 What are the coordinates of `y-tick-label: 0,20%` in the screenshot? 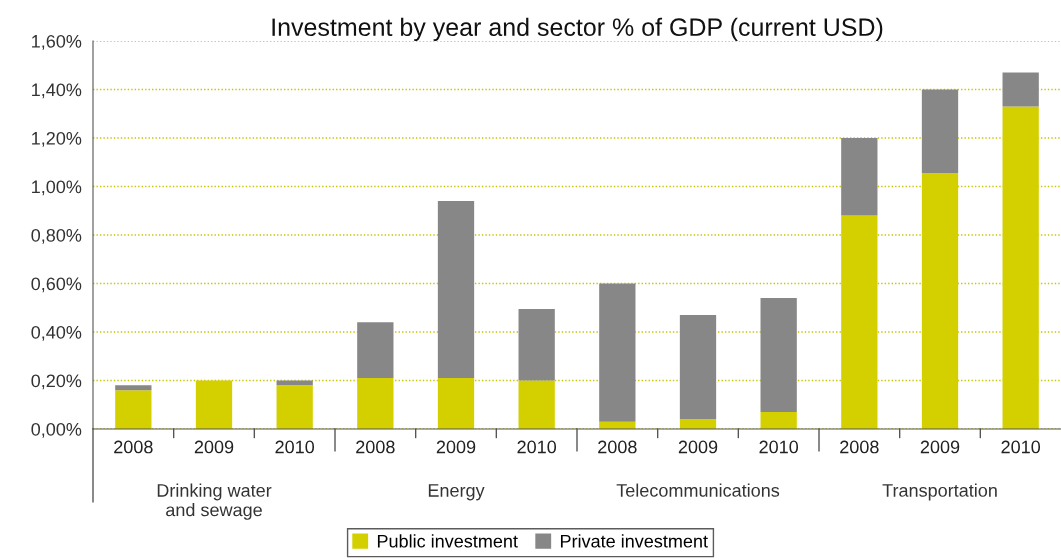 It's located at (56, 382).